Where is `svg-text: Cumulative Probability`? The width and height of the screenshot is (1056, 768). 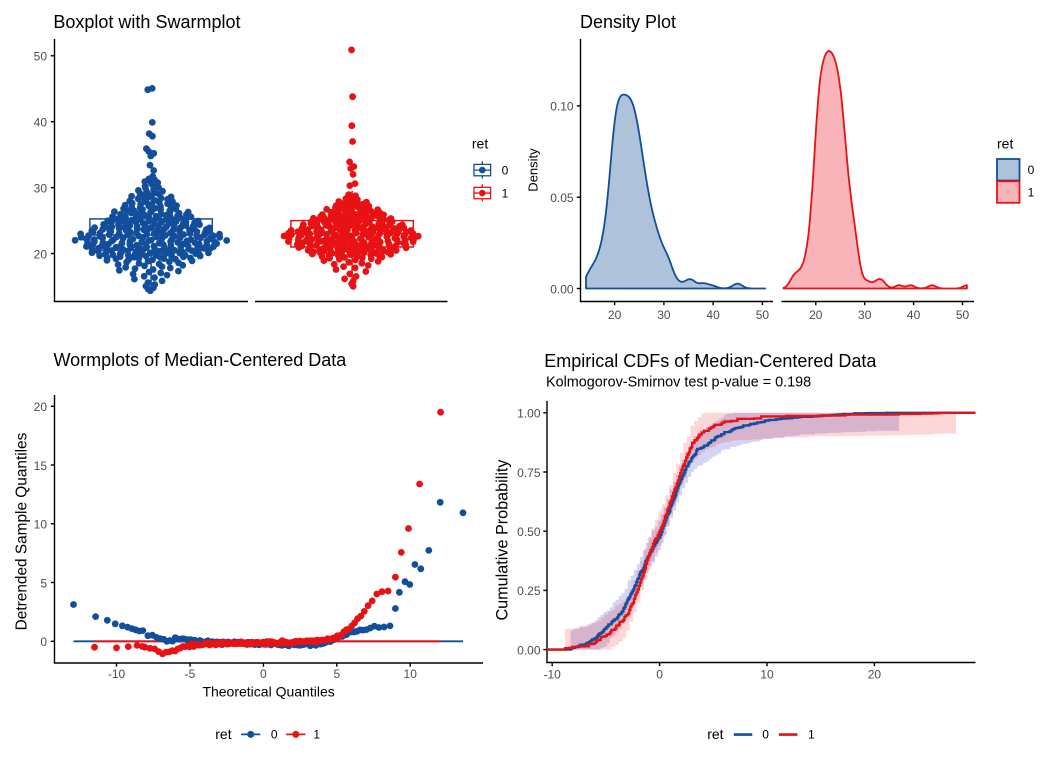 svg-text: Cumulative Probability is located at coordinates (503, 540).